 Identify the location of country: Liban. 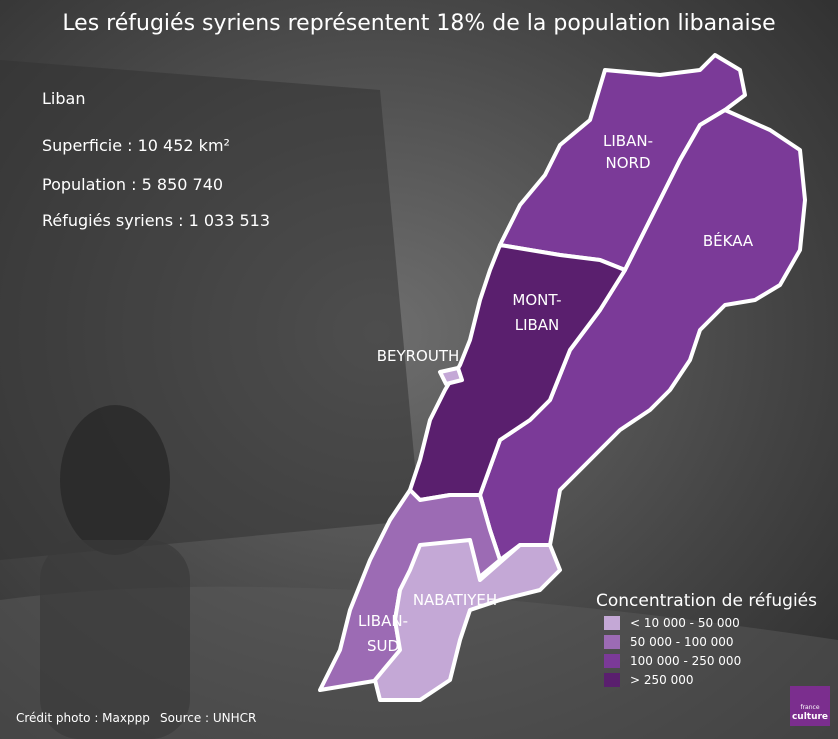
(63, 98).